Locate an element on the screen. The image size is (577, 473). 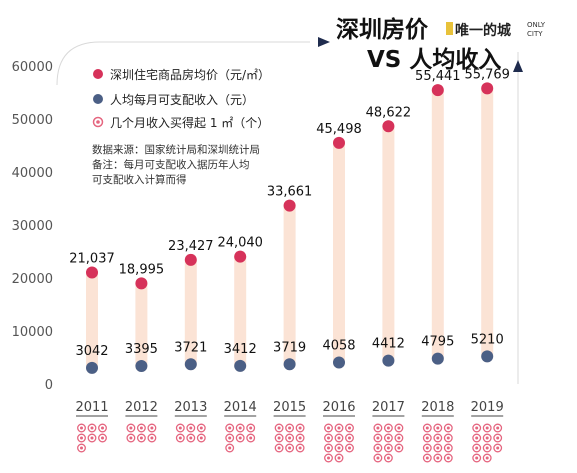
price-value-label: 55,441 is located at coordinates (438, 76).